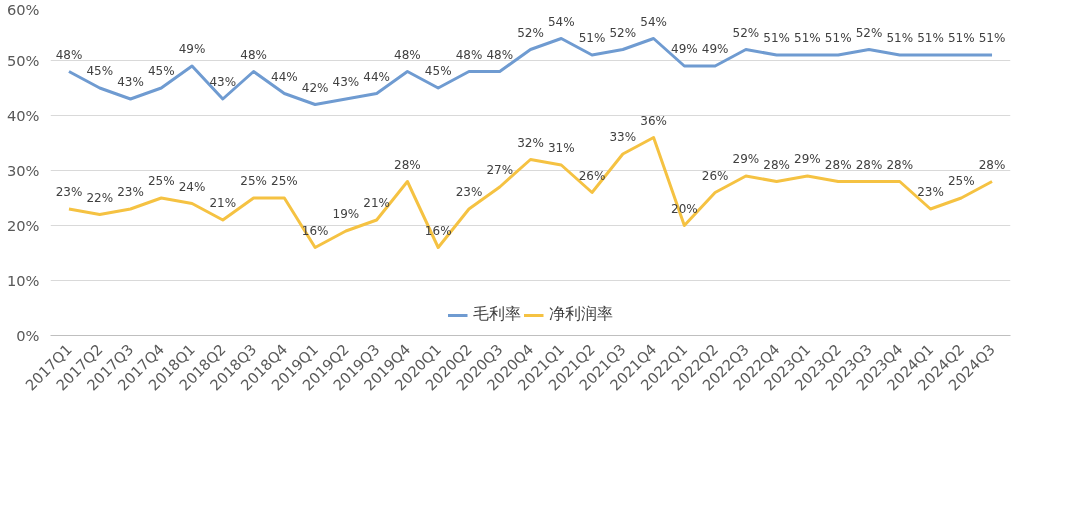 The width and height of the screenshot is (1080, 517). Describe the element at coordinates (315, 87) in the screenshot. I see `data-label: 42%` at that location.